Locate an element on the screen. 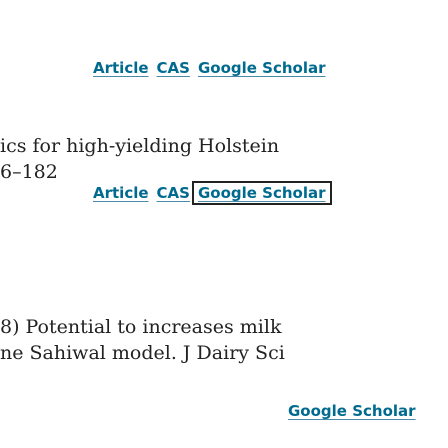  citation-line: 6–182 is located at coordinates (29, 172).